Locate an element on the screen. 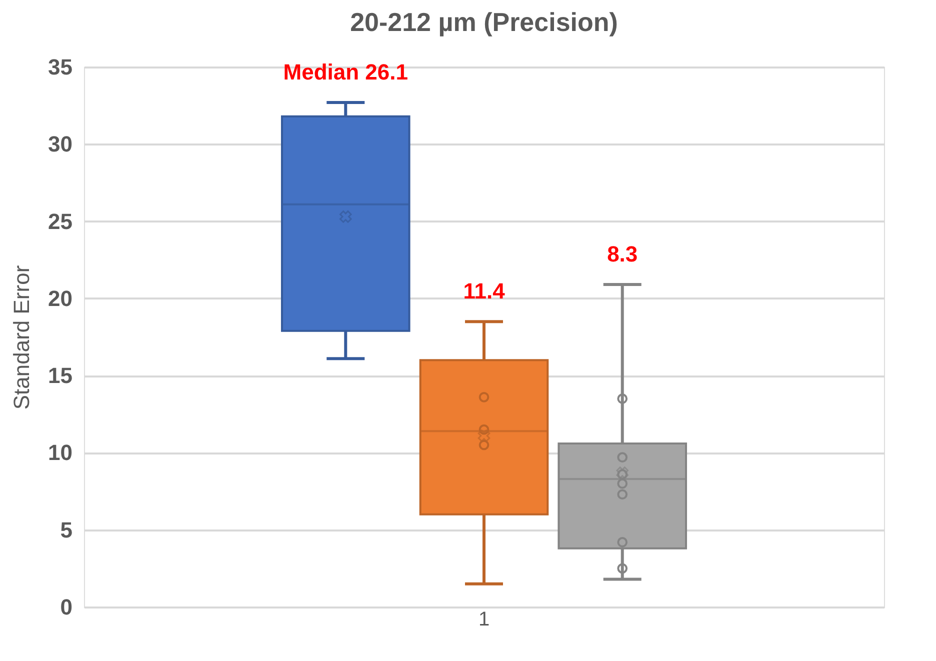 Image resolution: width=936 pixels, height=661 pixels. chart-title: 20-212 µm (Precision) is located at coordinates (484, 22).